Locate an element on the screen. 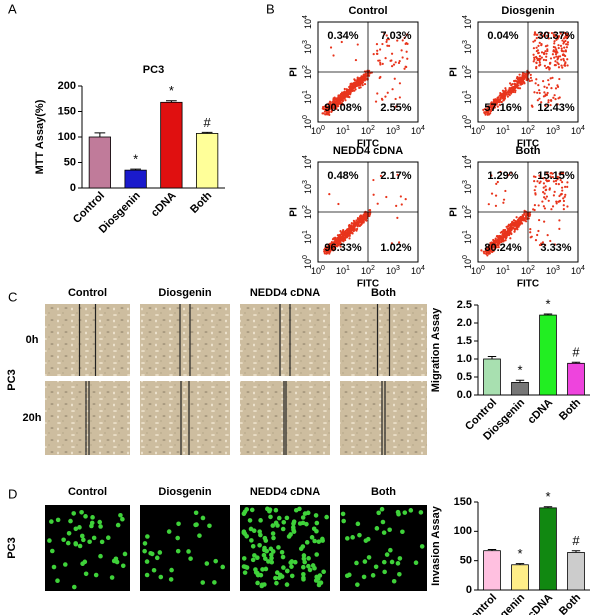  column-label: Both is located at coordinates (383, 492).